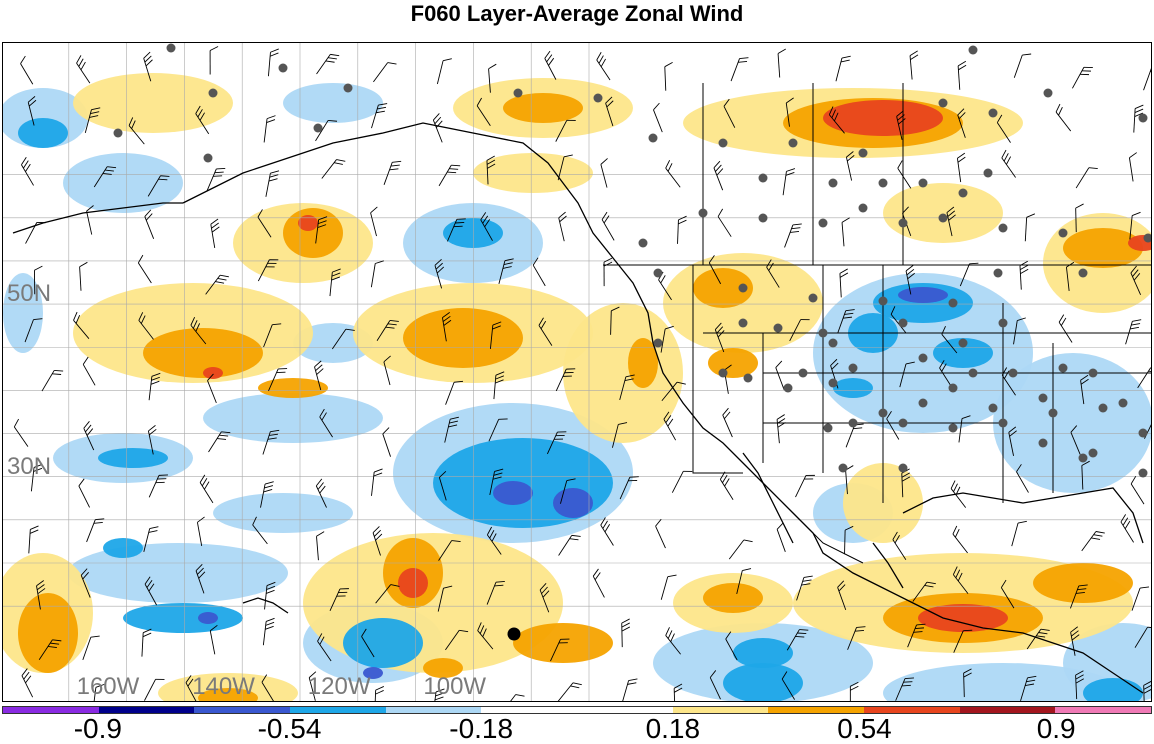 This screenshot has height=744, width=1154. I want to click on lon-label: 160W, so click(108, 687).